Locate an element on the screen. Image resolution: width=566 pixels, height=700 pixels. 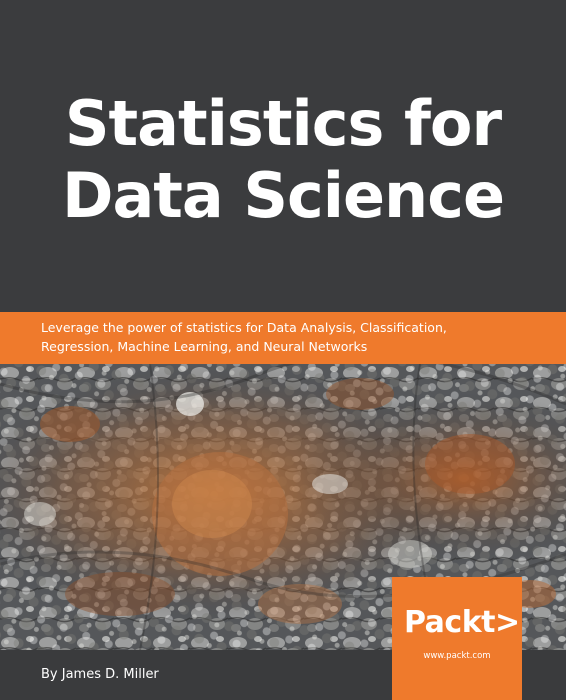
publisher-badge: Packt> www.packt.com is located at coordinates (457, 638).